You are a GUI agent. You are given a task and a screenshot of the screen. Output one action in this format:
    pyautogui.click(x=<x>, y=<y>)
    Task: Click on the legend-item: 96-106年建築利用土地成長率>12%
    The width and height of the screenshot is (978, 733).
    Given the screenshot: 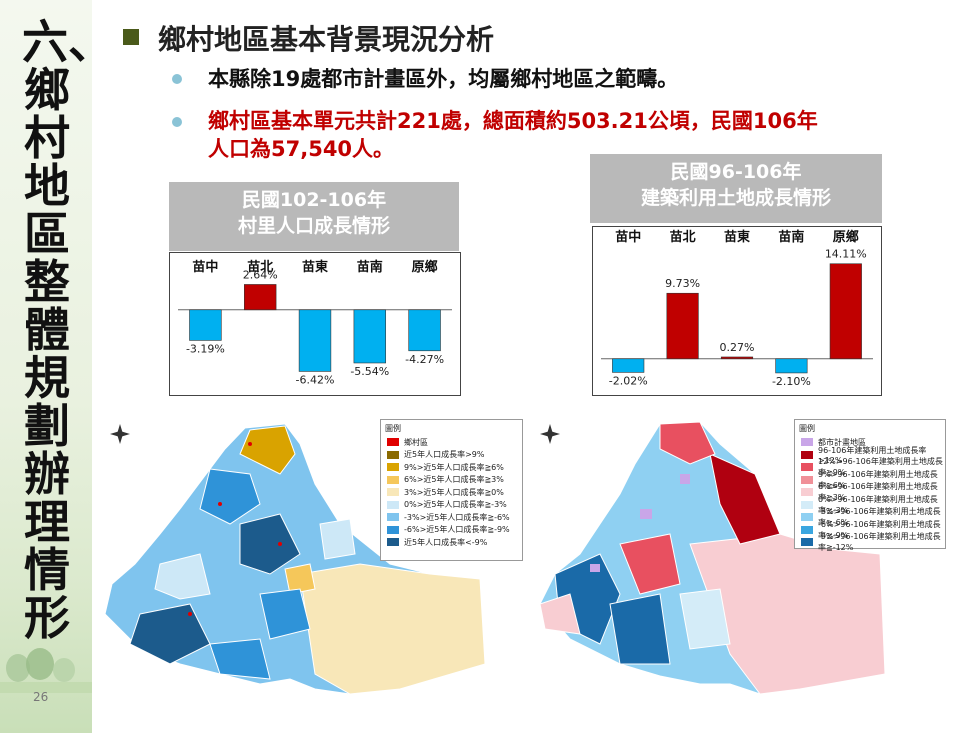 What is the action you would take?
    pyautogui.click(x=873, y=455)
    